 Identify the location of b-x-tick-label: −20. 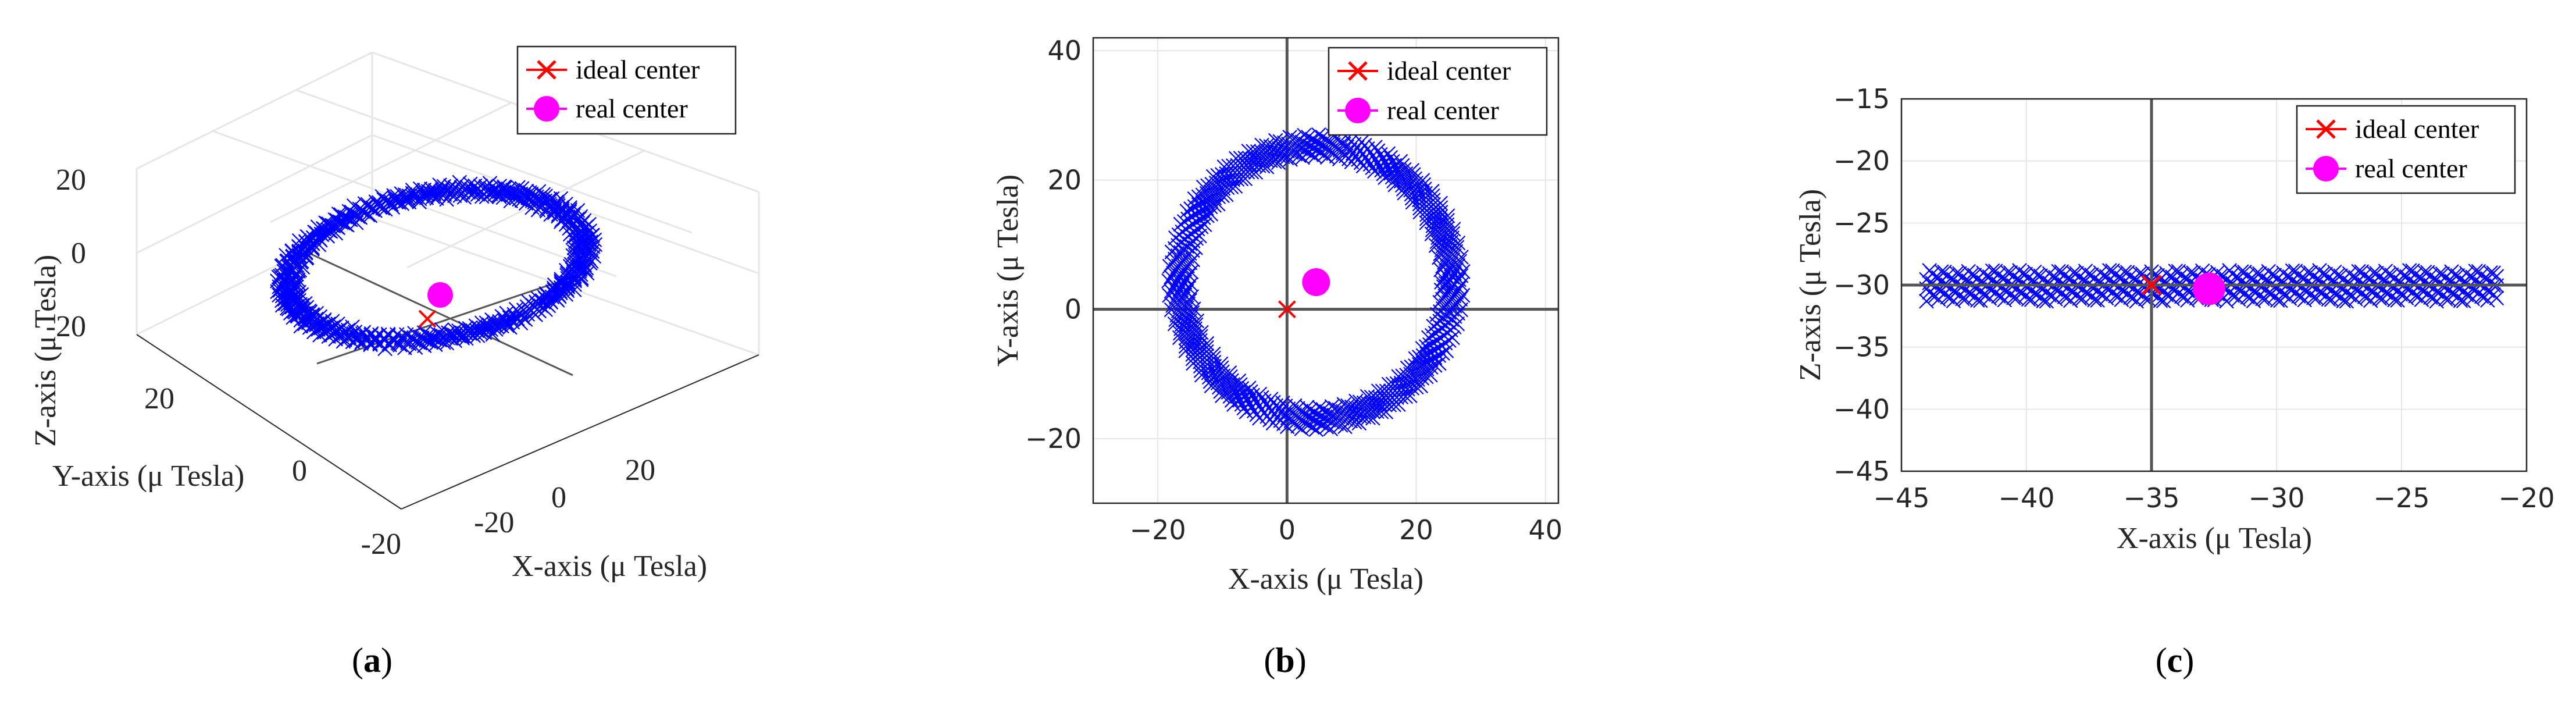
(1158, 530).